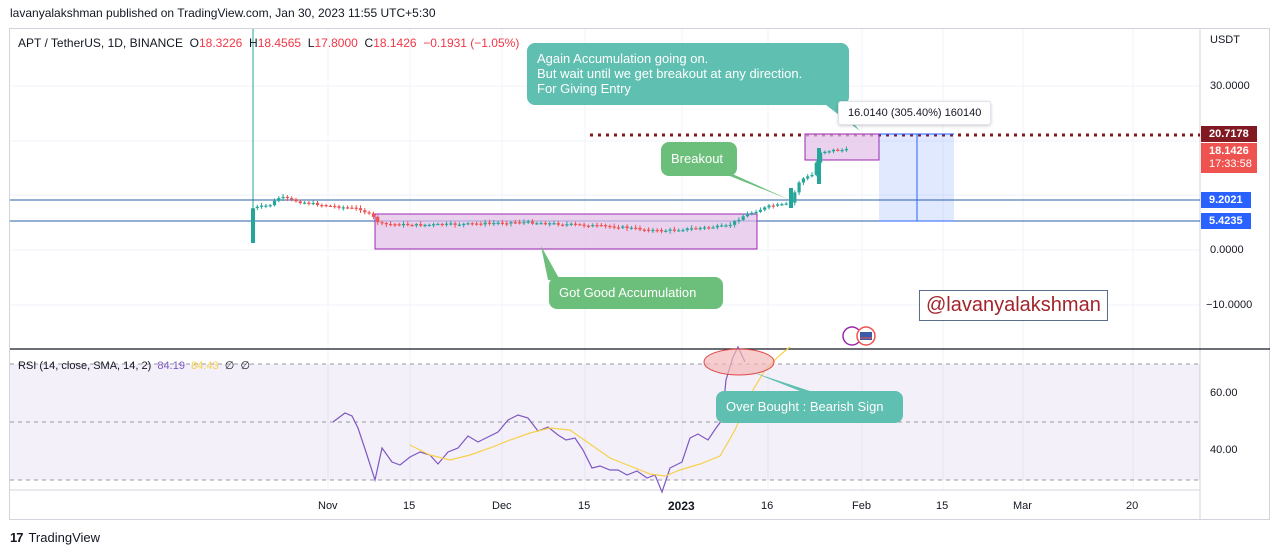  Describe the element at coordinates (539, 419) in the screenshot. I see `rsi-line` at that location.